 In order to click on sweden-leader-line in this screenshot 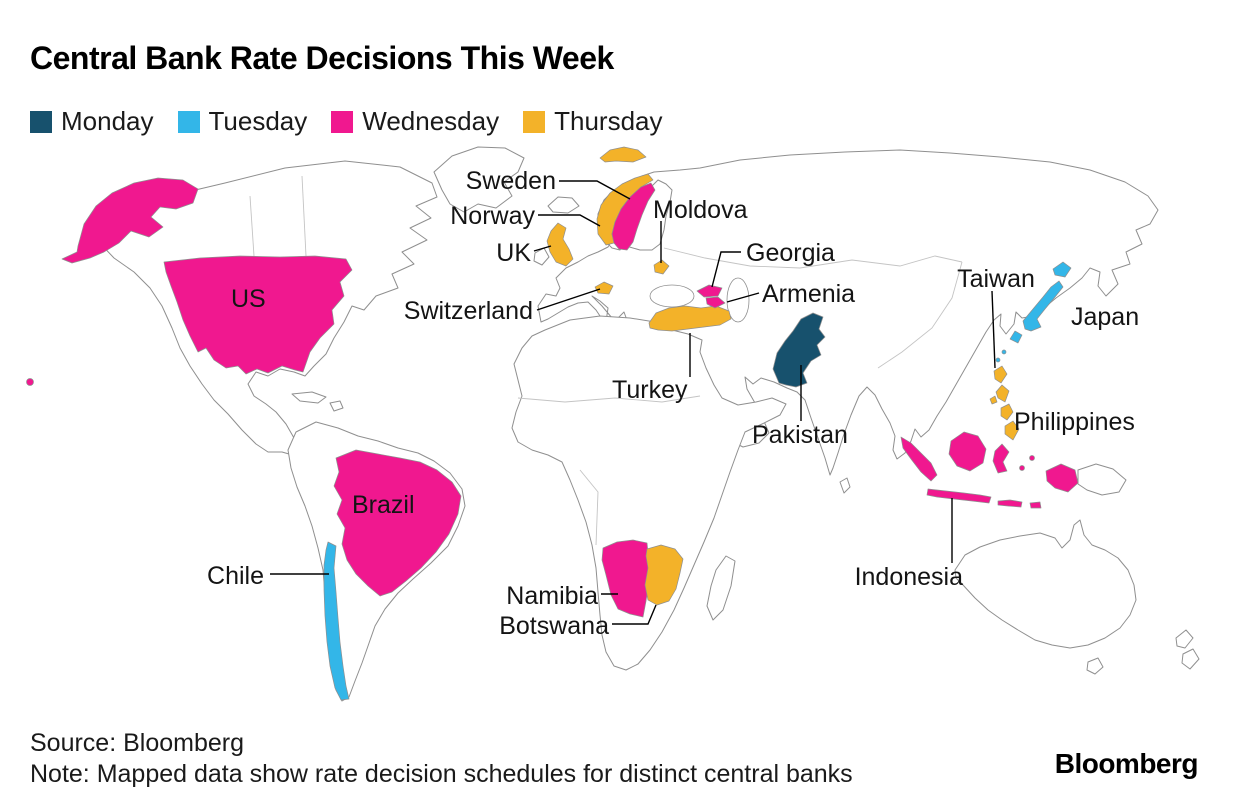, I will do `click(595, 190)`.